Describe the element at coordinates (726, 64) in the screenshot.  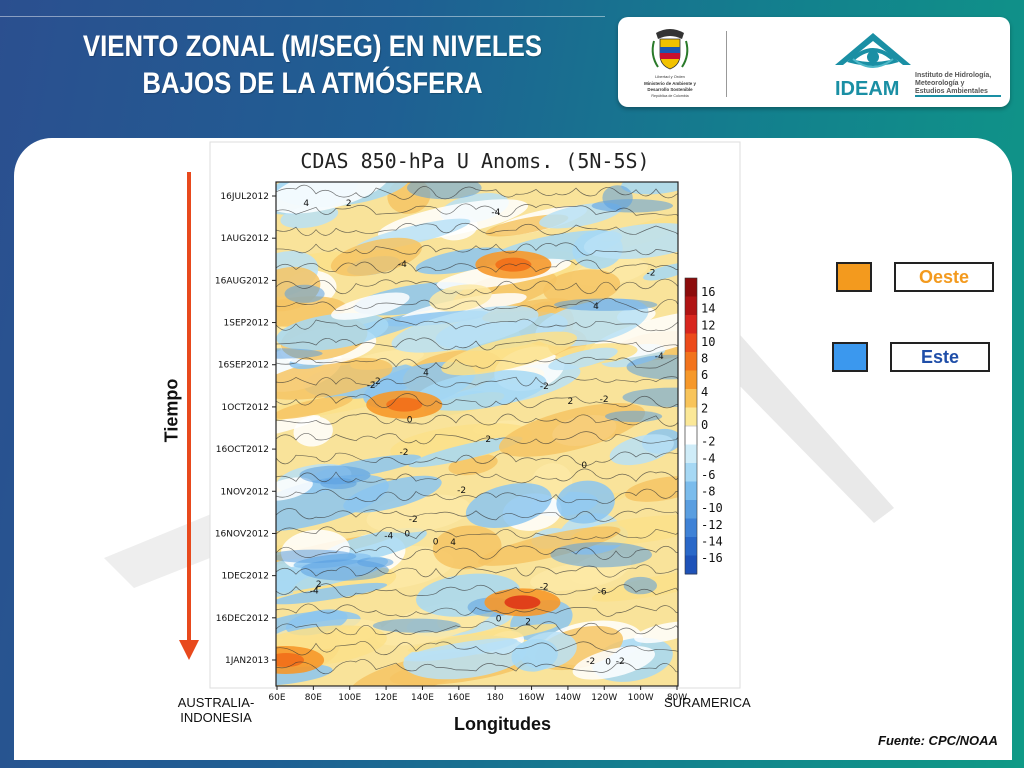
I see `logo-divider` at that location.